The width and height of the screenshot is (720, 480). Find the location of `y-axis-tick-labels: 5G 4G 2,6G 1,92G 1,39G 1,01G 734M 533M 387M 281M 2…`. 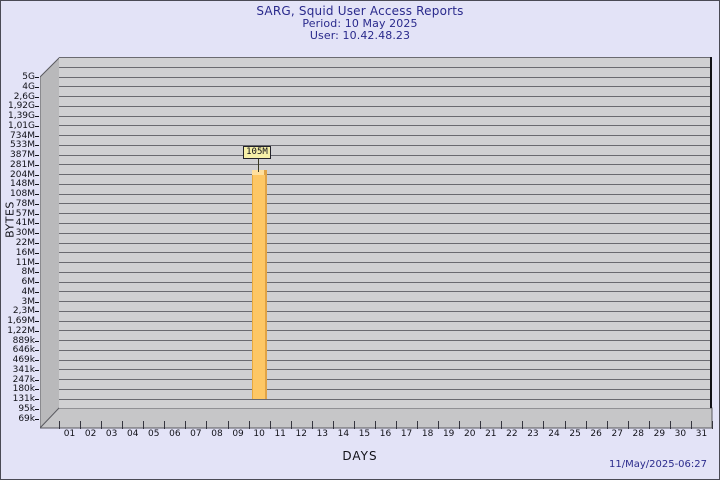

y-axis-tick-labels: 5G 4G 2,6G 1,92G 1,39G 1,01G 734M 533M 387M 281M 2… is located at coordinates (20, 240).